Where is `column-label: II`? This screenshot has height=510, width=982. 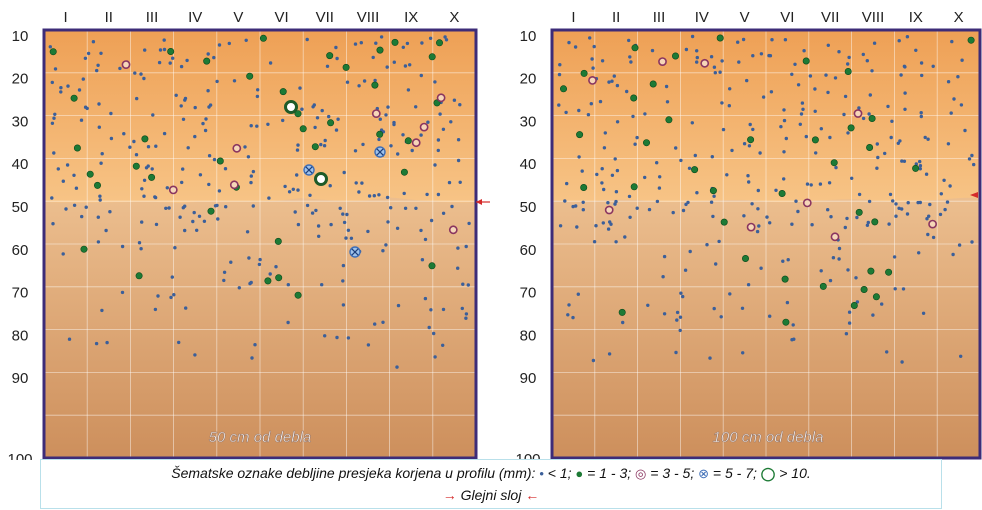
column-label: II is located at coordinates (616, 17).